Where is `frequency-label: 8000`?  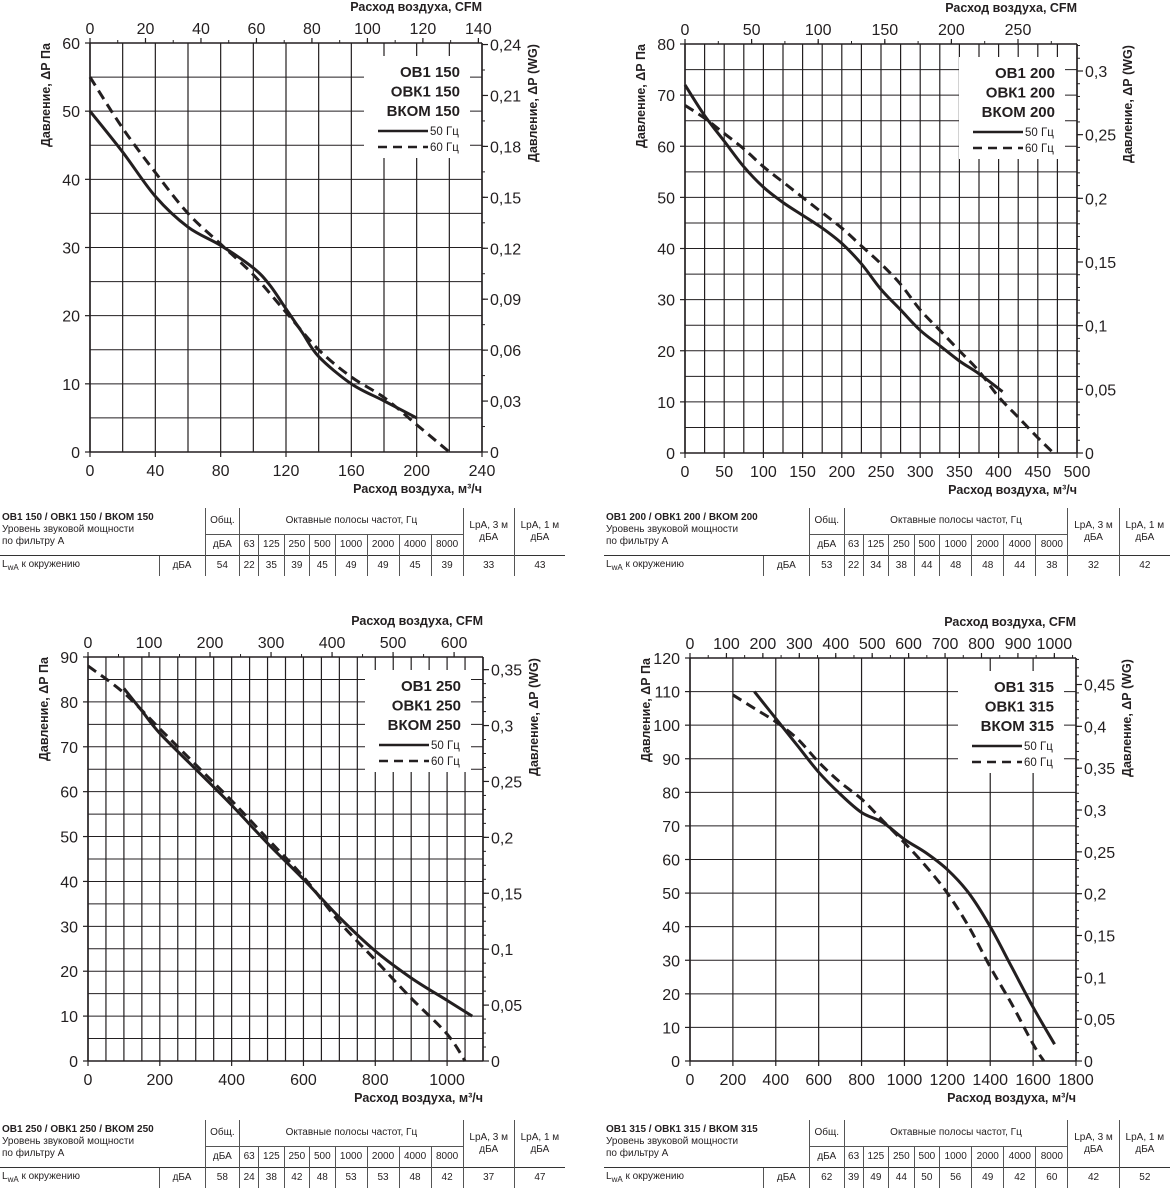 frequency-label: 8000 is located at coordinates (447, 1157).